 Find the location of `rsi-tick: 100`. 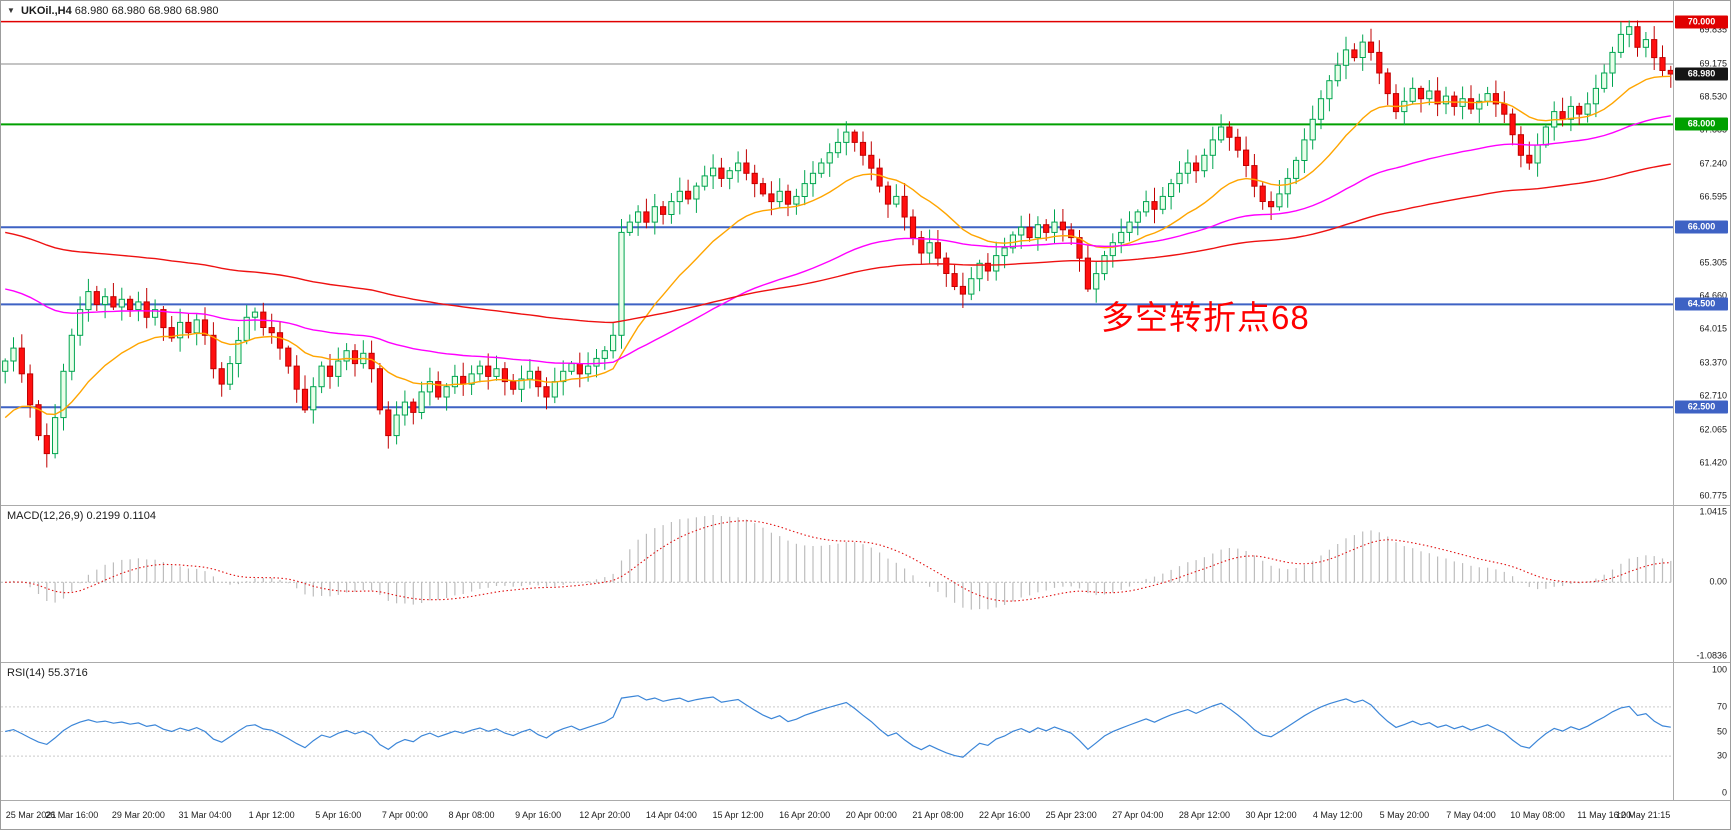

rsi-tick: 100 is located at coordinates (1719, 669).